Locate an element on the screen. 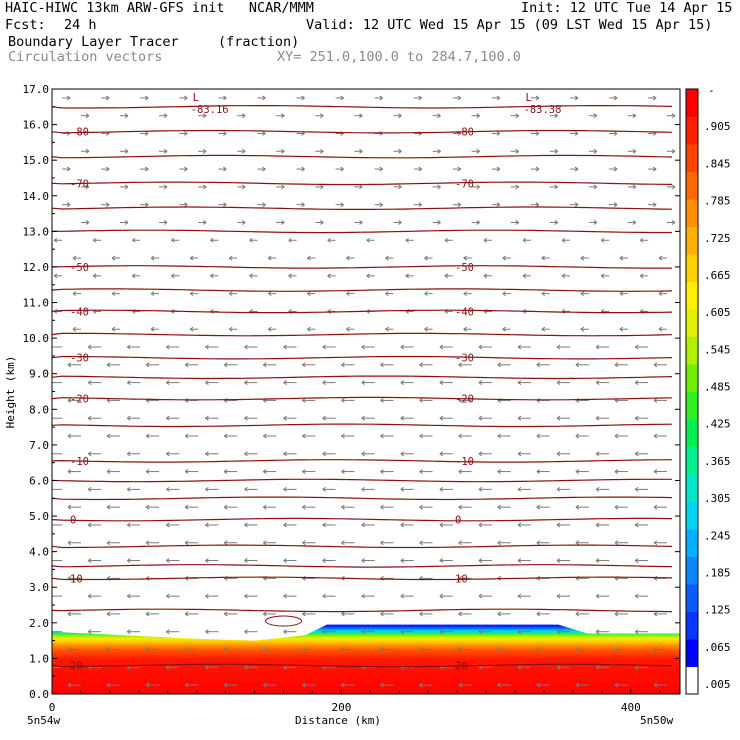 Image resolution: width=740 pixels, height=740 pixels. y-tick-label: 11.0 is located at coordinates (36, 303).